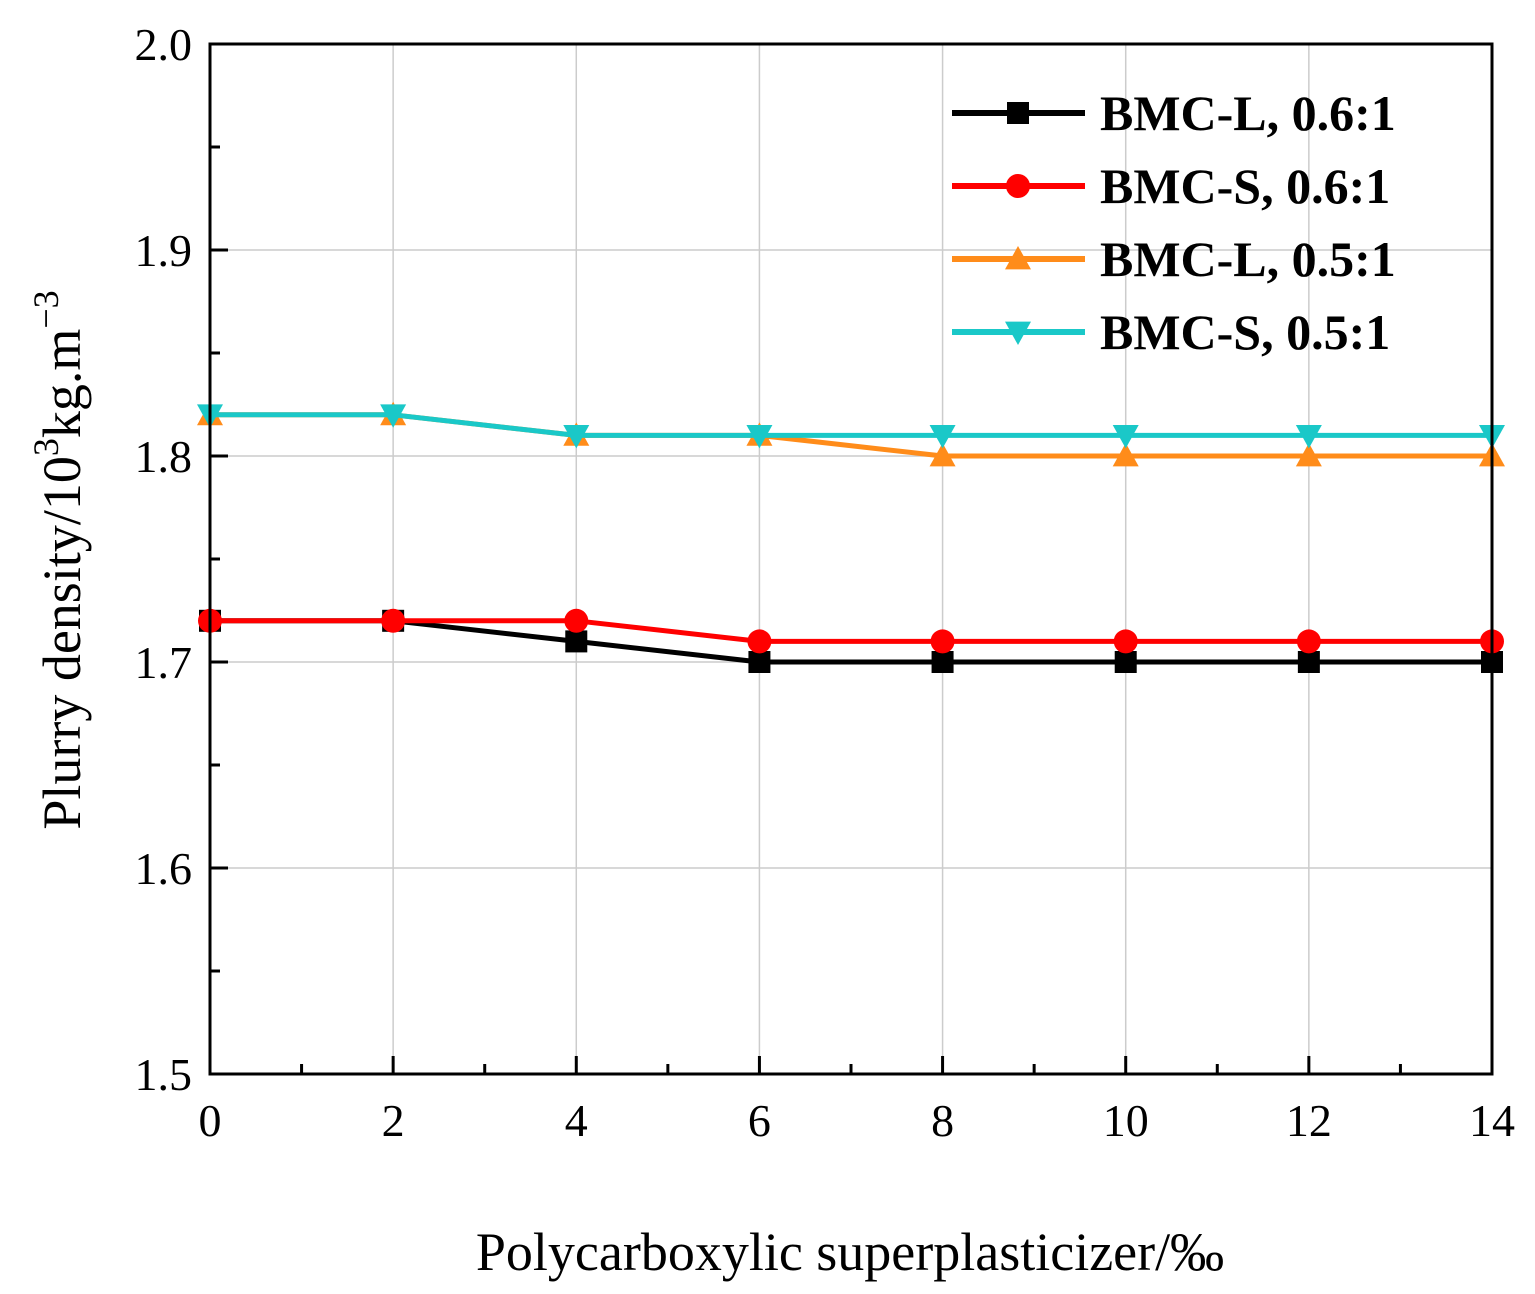 This screenshot has height=1294, width=1535. I want to click on y-axis-title: Plurry density/103kg.m−3, so click(59, 559).